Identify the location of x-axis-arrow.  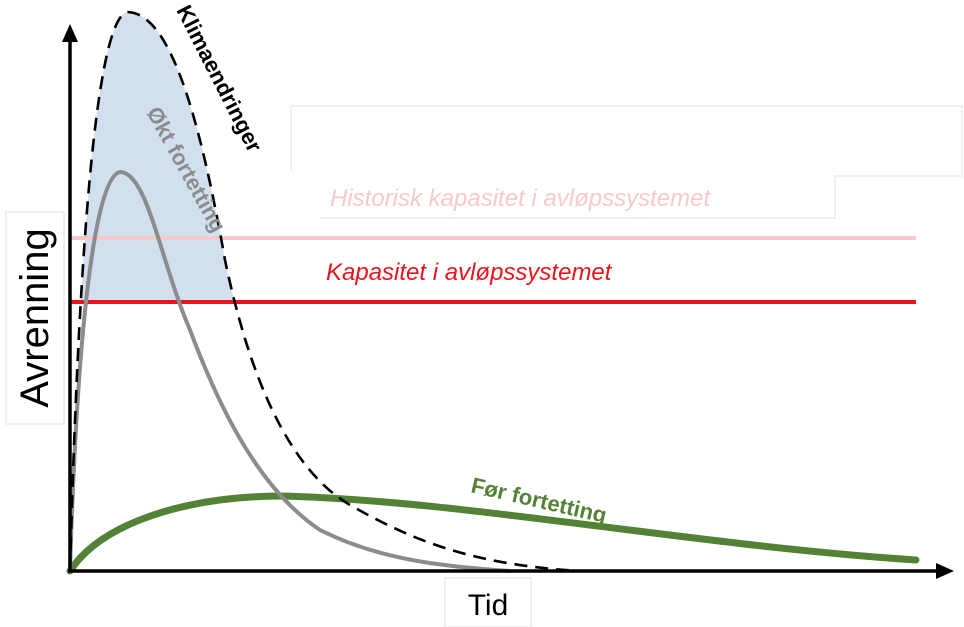
(945, 571).